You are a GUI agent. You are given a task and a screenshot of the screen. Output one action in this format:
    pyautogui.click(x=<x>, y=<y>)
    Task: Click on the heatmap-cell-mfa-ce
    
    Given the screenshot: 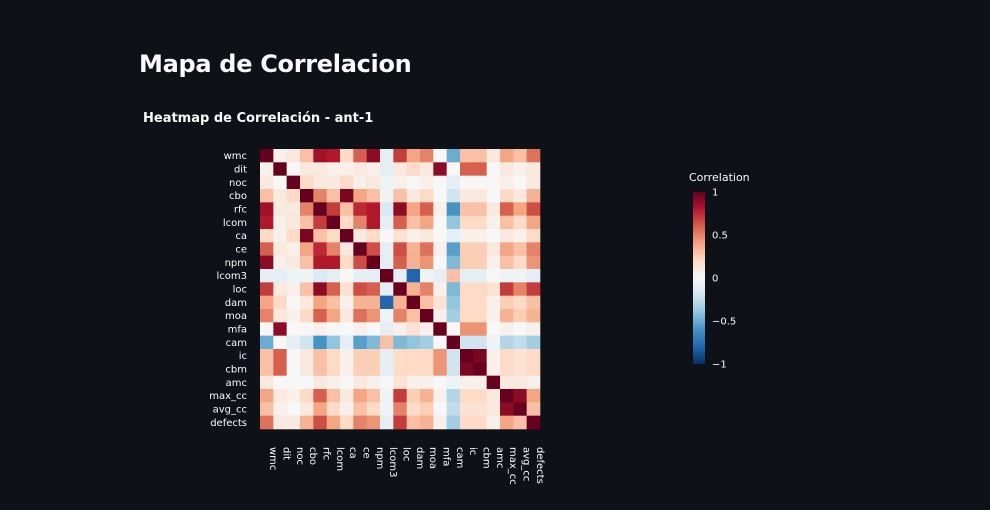 What is the action you would take?
    pyautogui.click(x=360, y=329)
    